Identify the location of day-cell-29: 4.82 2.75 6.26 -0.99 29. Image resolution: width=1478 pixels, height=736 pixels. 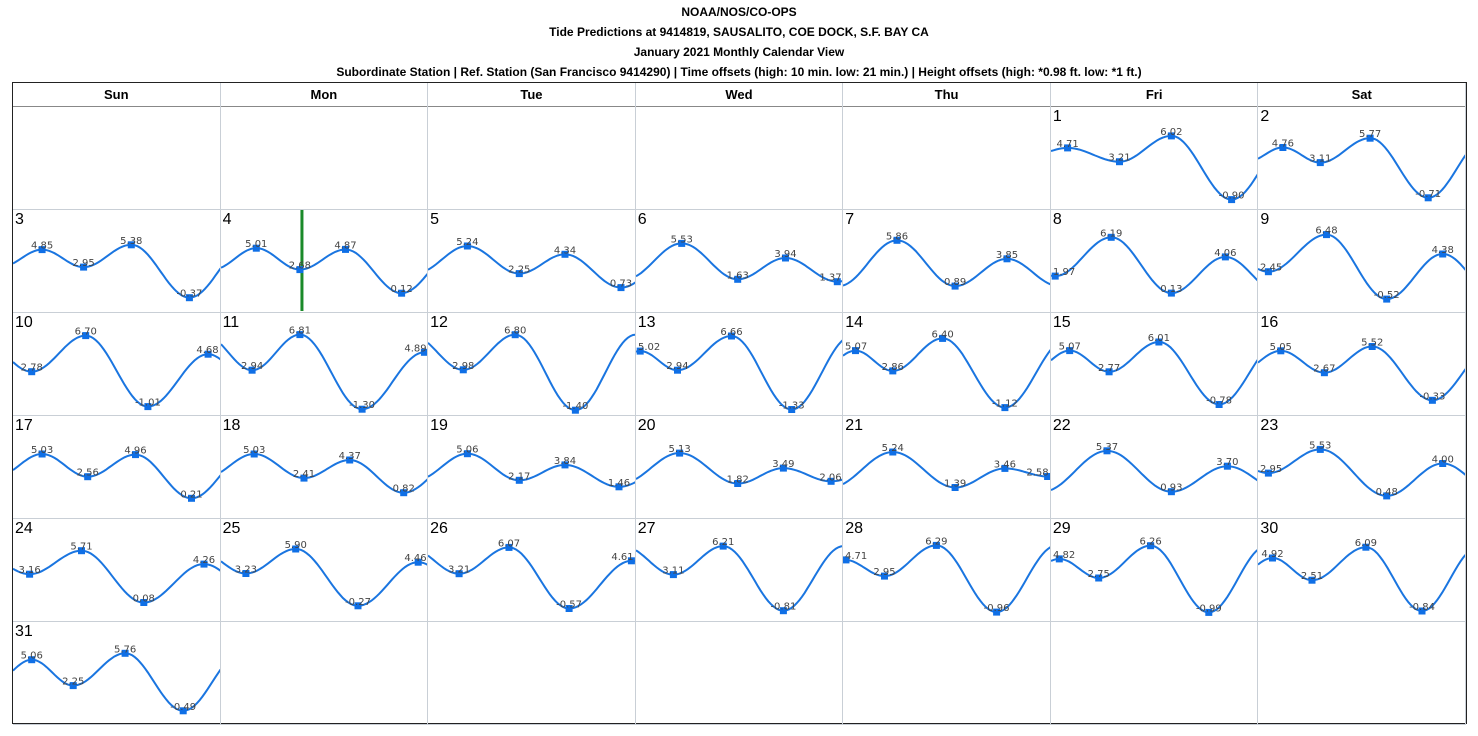
(1154, 570).